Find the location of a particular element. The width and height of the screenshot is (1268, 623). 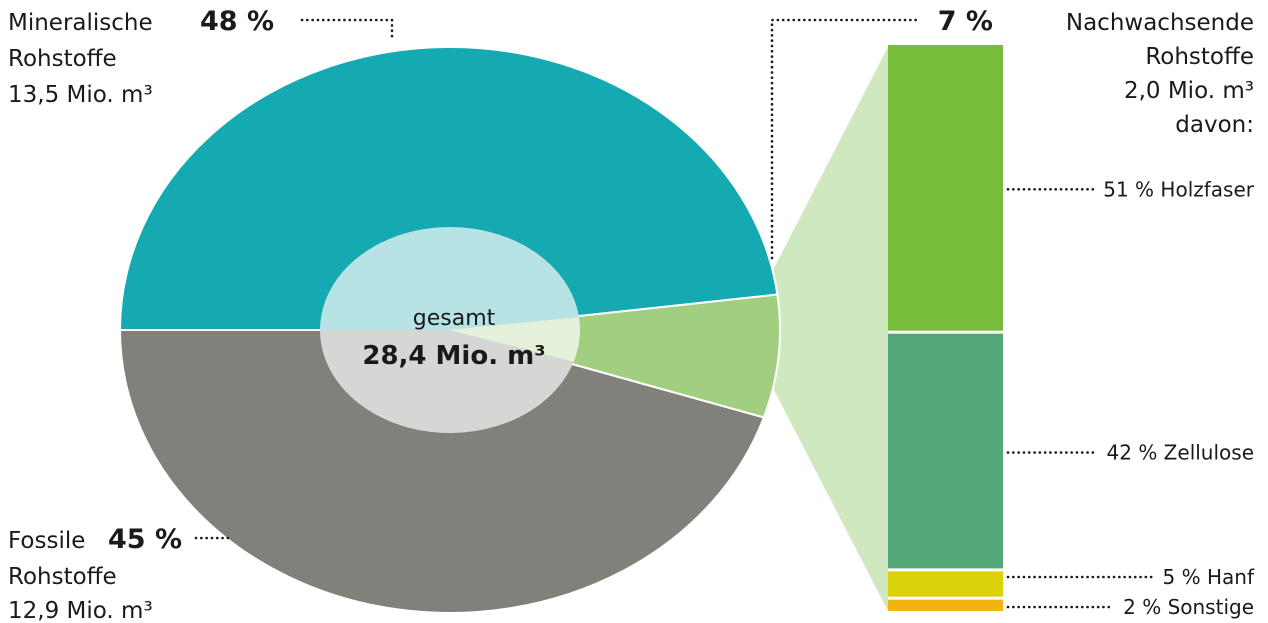

bar-segment-hanf is located at coordinates (945, 584).